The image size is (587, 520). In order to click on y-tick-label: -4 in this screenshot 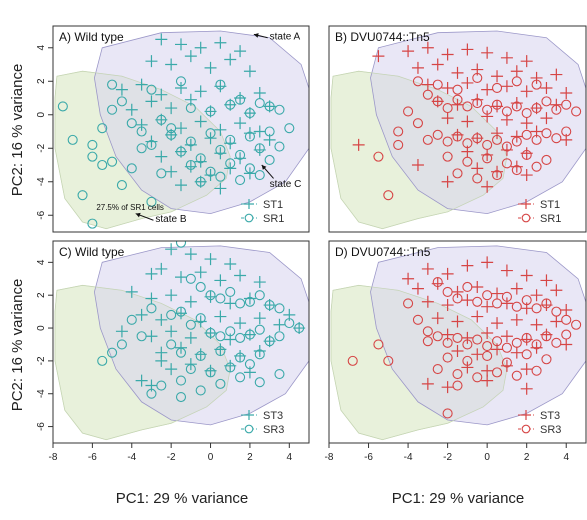, I will do `click(41, 393)`.